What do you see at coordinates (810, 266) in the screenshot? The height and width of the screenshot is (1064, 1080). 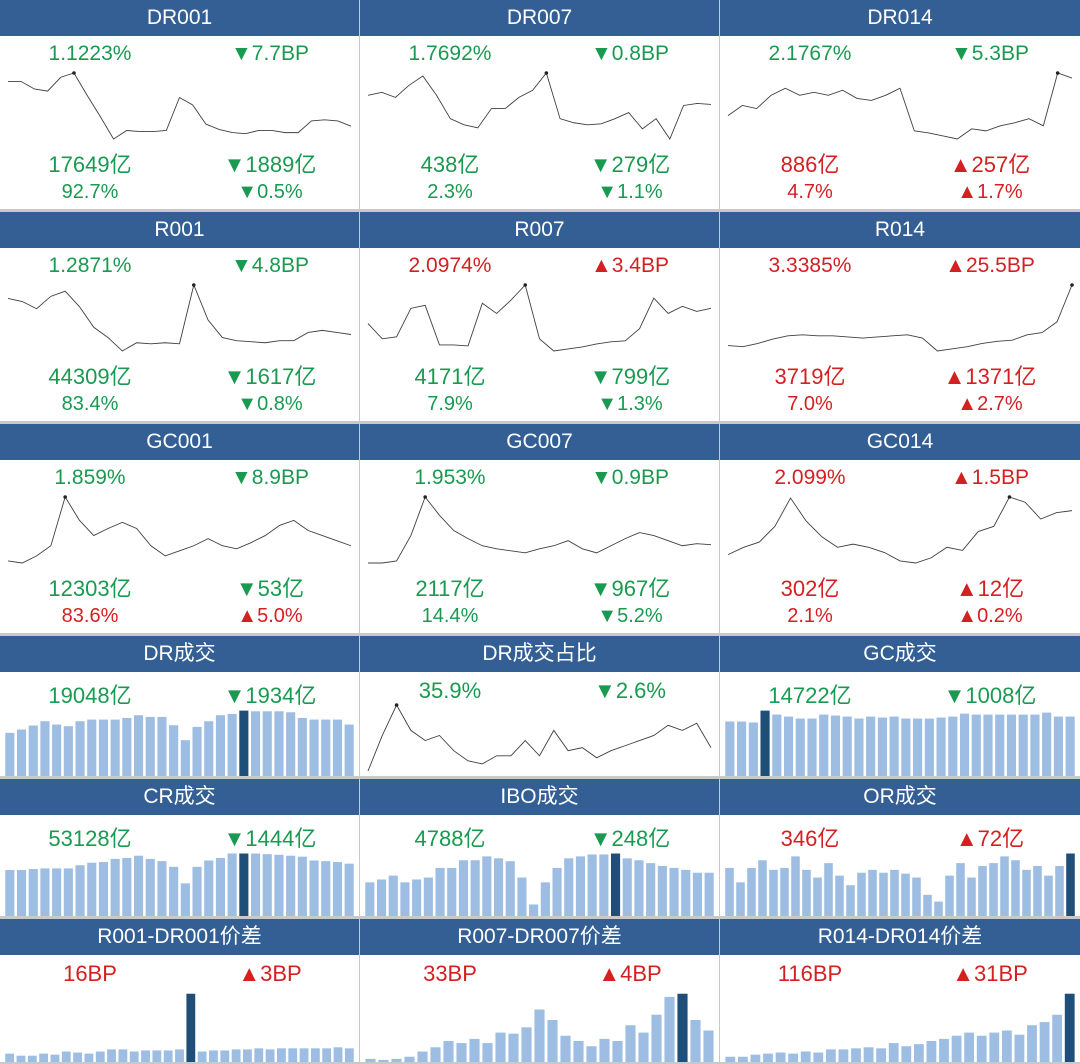 I see `stat-value: 3.3385%` at bounding box center [810, 266].